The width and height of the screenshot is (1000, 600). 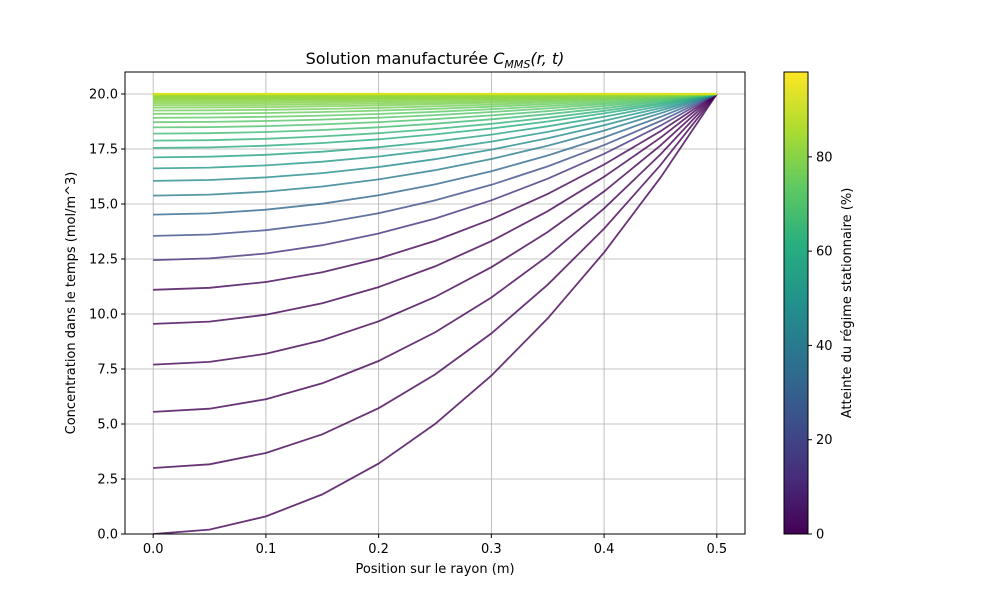 What do you see at coordinates (107, 370) in the screenshot?
I see `y-tick-label: 7.5` at bounding box center [107, 370].